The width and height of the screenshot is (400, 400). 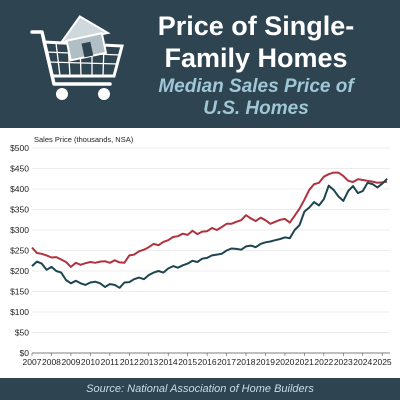 What do you see at coordinates (246, 362) in the screenshot?
I see `x-tick-label: 2018` at bounding box center [246, 362].